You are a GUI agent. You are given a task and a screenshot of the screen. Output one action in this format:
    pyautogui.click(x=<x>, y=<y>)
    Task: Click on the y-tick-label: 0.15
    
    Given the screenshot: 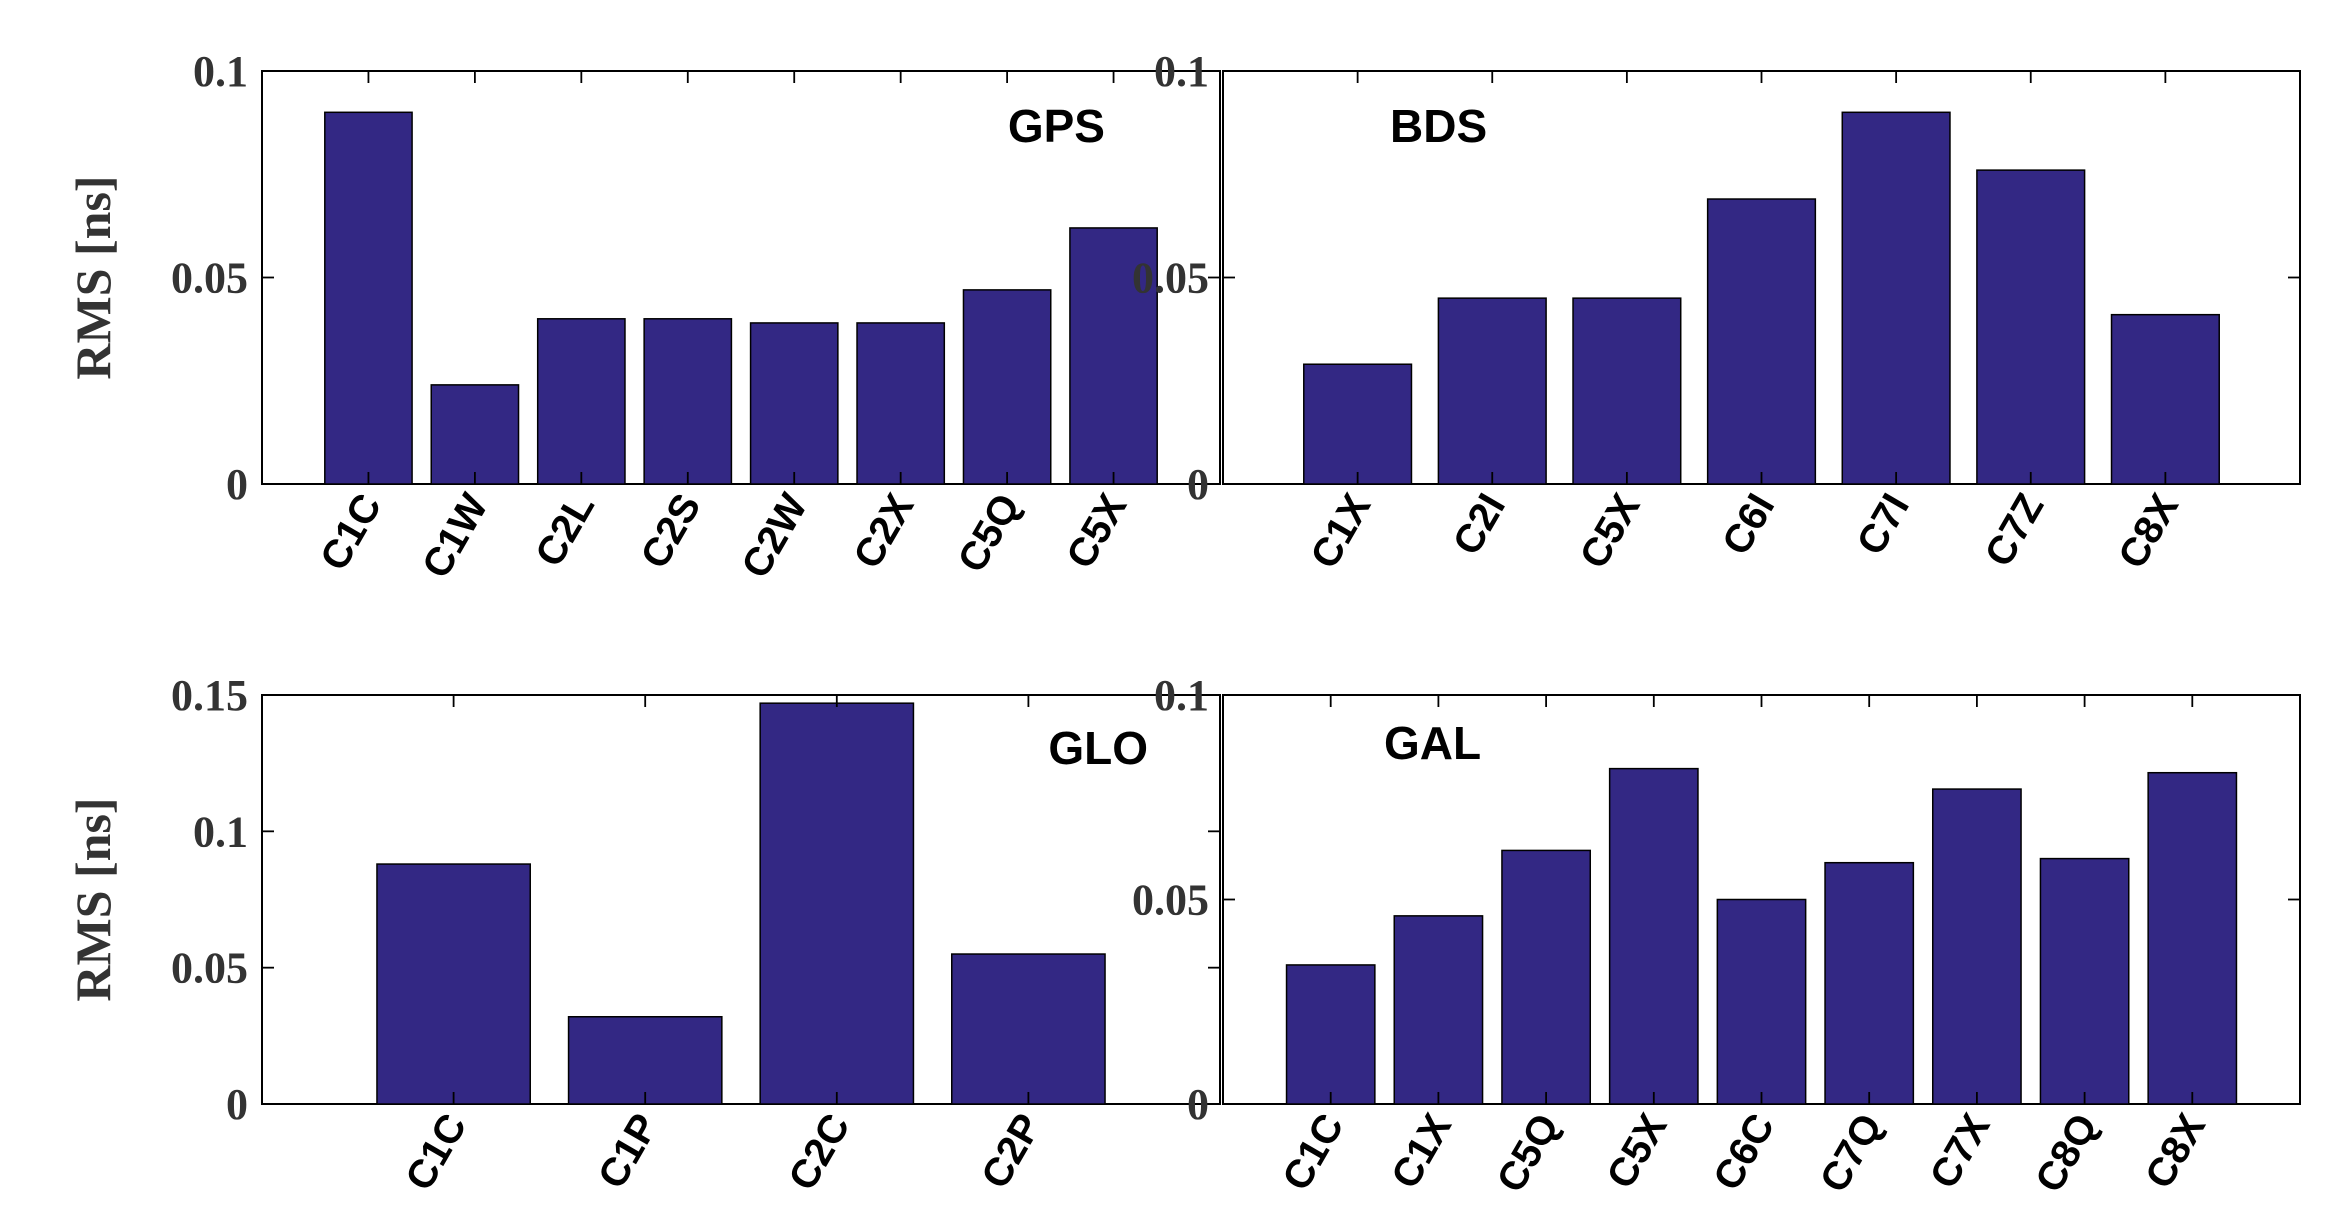 What is the action you would take?
    pyautogui.click(x=209, y=695)
    